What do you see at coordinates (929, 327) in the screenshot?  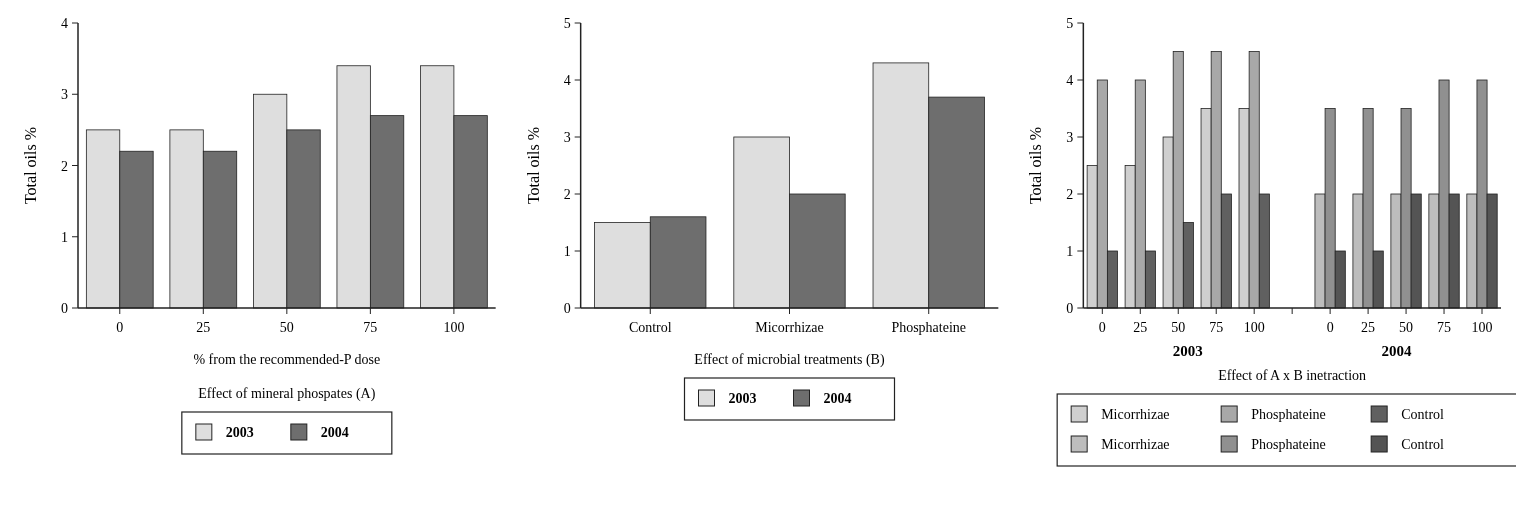 I see `x-tick-label: Phosphateine` at bounding box center [929, 327].